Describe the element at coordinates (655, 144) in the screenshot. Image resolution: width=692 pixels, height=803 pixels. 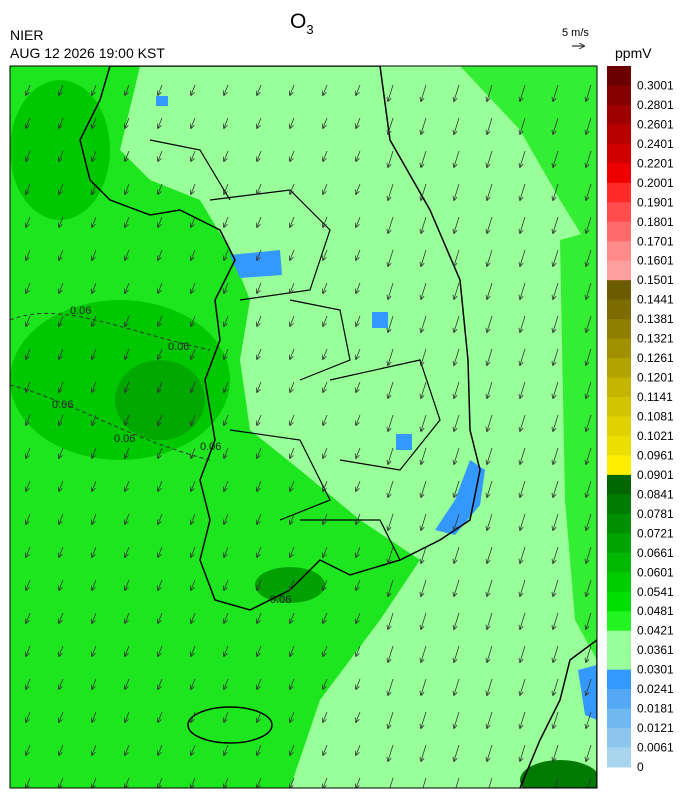
I see `colorbar-label: 0.2401` at that location.